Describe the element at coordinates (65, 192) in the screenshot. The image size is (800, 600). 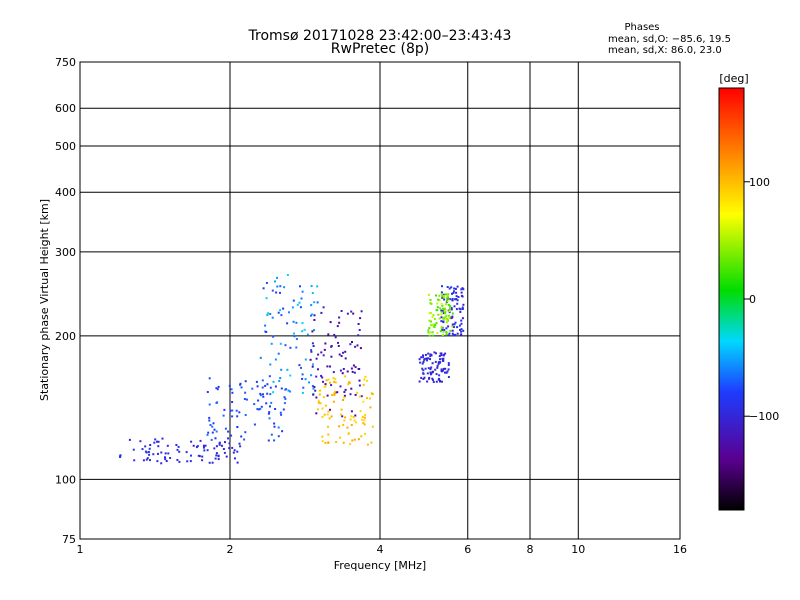
I see `y-tick-label: 400` at that location.